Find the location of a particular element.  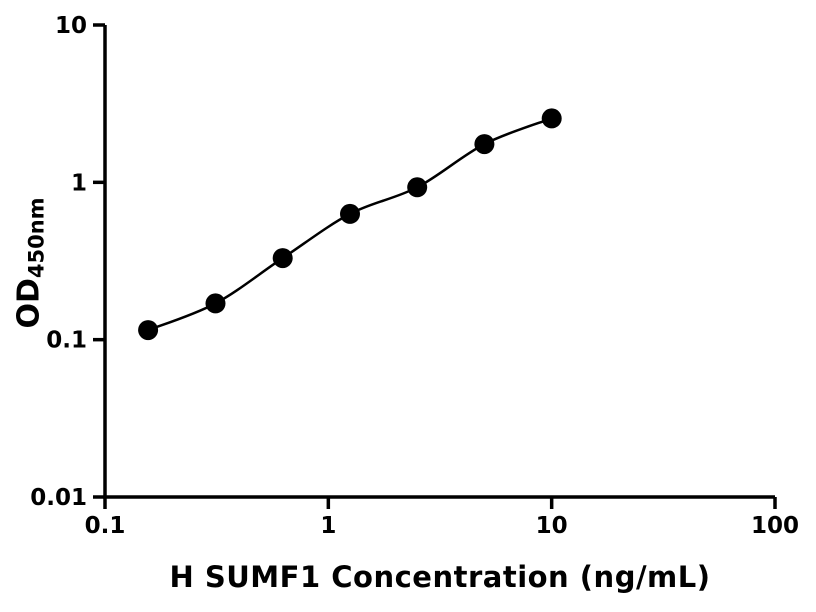

y-axis-title-sub: 450nm is located at coordinates (36, 238).